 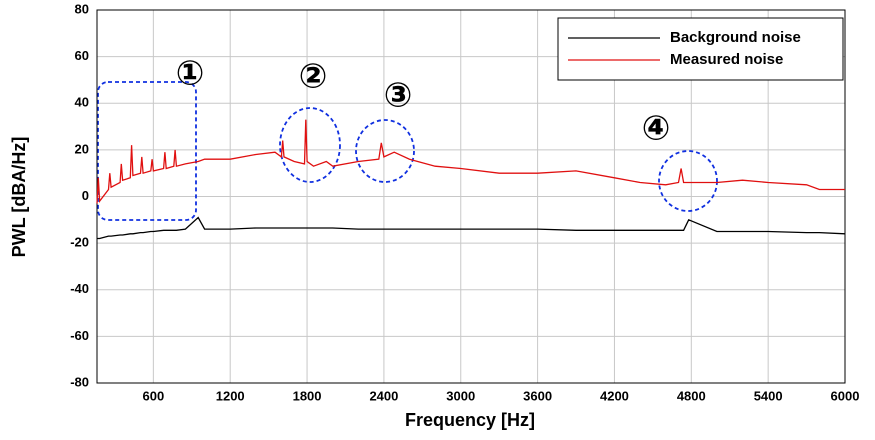 What do you see at coordinates (190, 74) in the screenshot?
I see `annotation-label: ①` at bounding box center [190, 74].